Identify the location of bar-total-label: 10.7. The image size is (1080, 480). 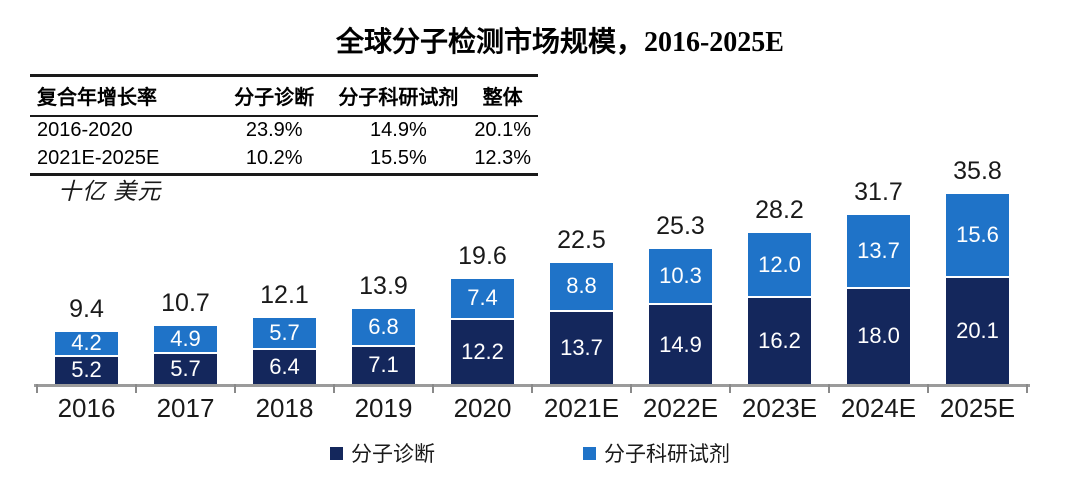
(185, 303).